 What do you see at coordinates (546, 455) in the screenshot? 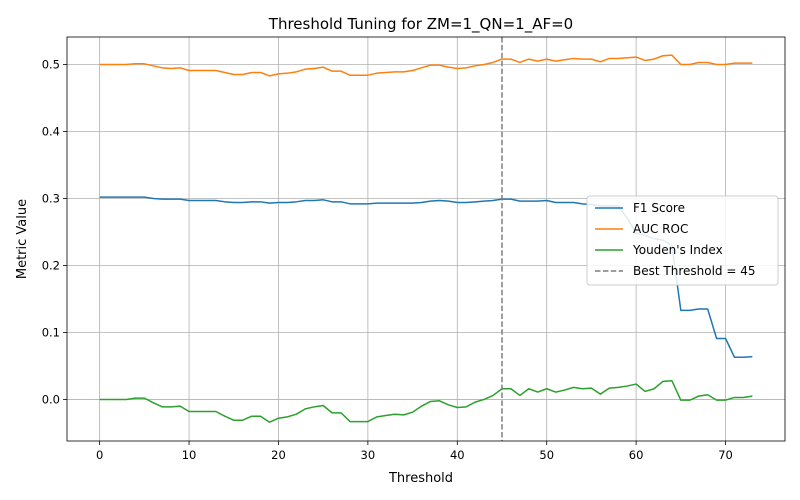
I see `x-tick-label: 50` at bounding box center [546, 455].